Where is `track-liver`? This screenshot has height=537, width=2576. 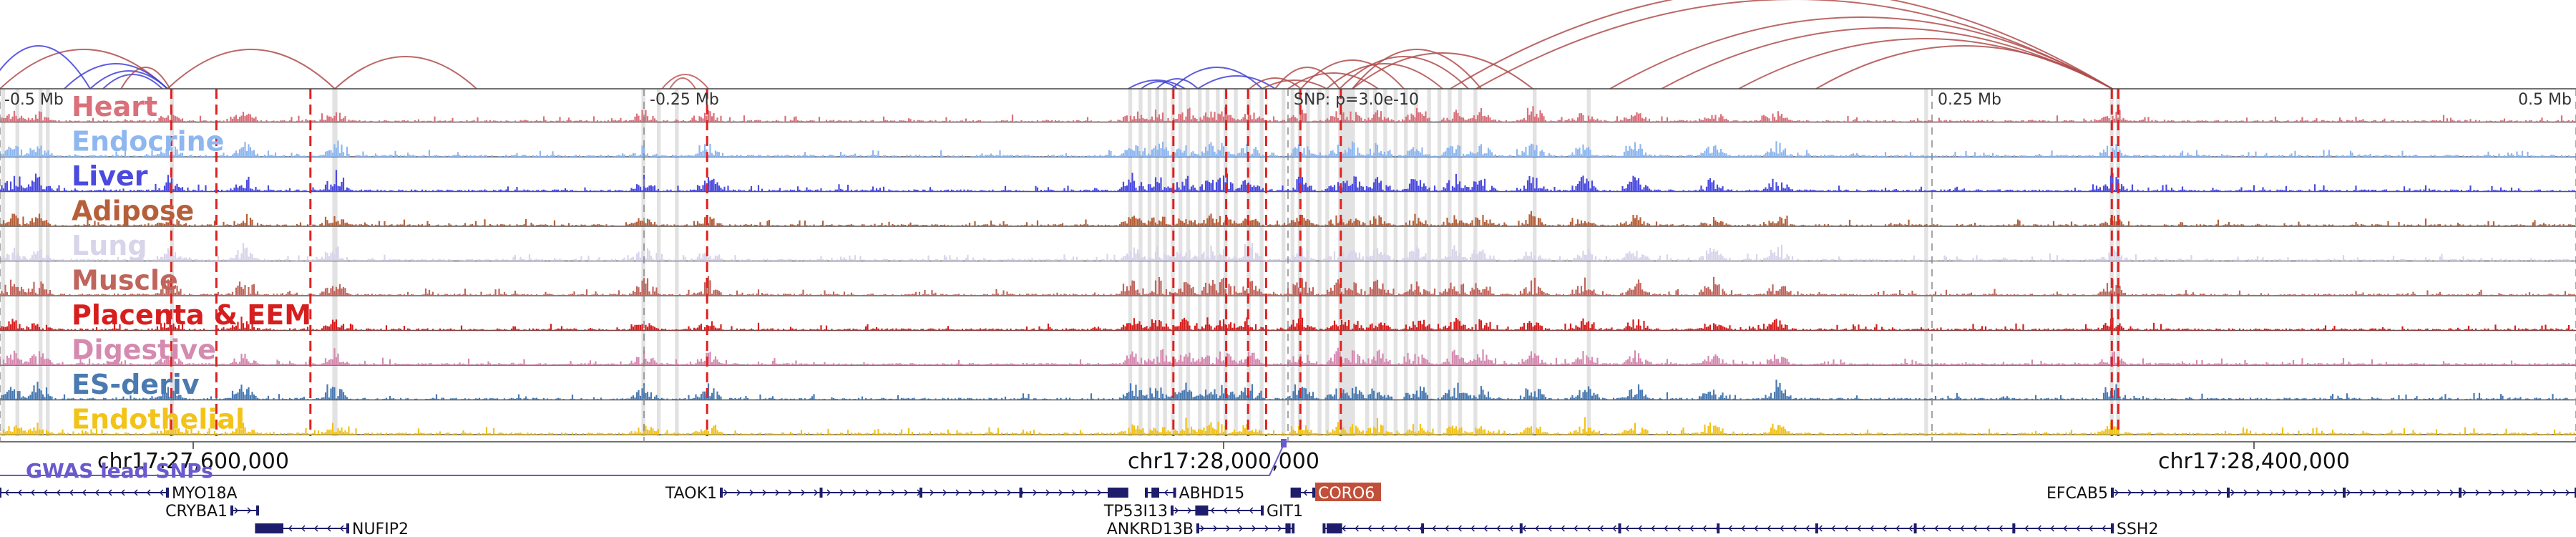
track-liver is located at coordinates (1288, 181).